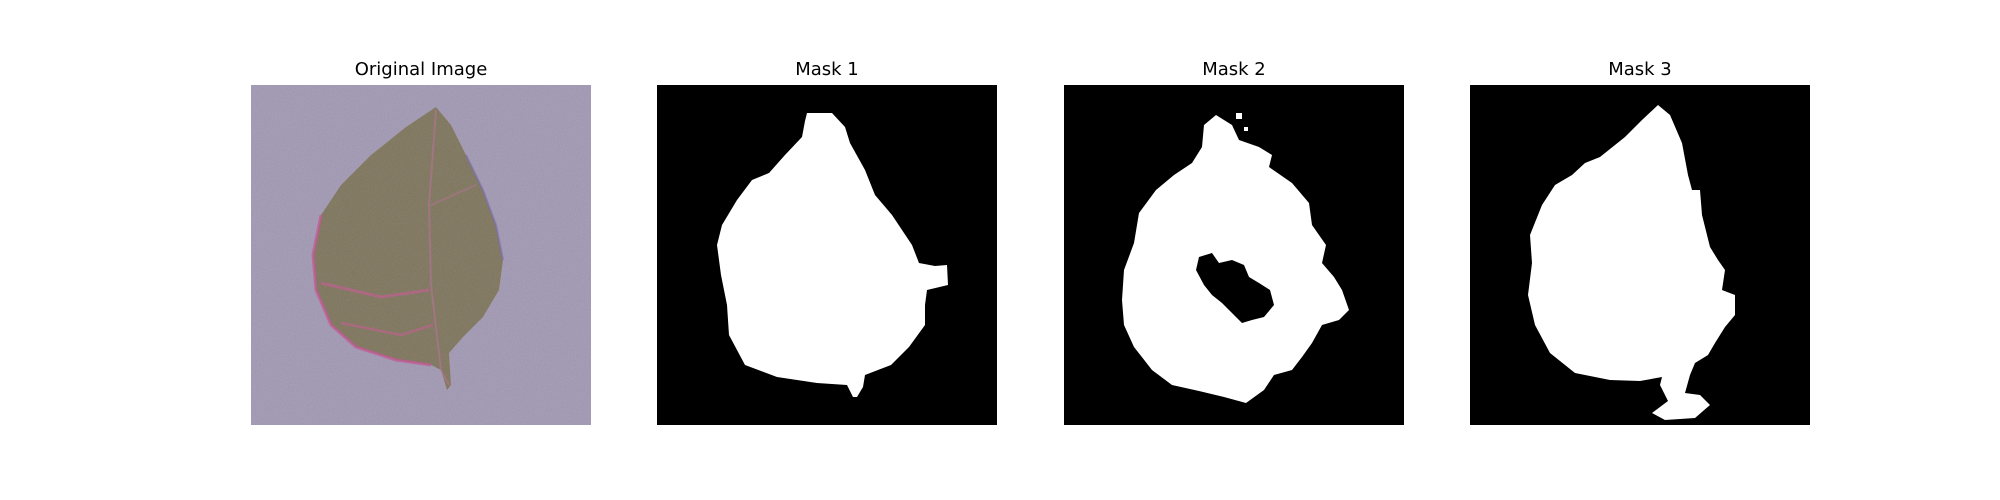  Describe the element at coordinates (421, 69) in the screenshot. I see `panel-title: Original Image` at that location.